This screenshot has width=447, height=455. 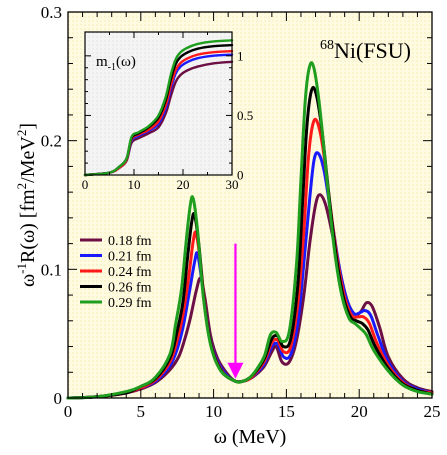 I want to click on main-y-tick-label: 0.3, so click(x=51, y=12).